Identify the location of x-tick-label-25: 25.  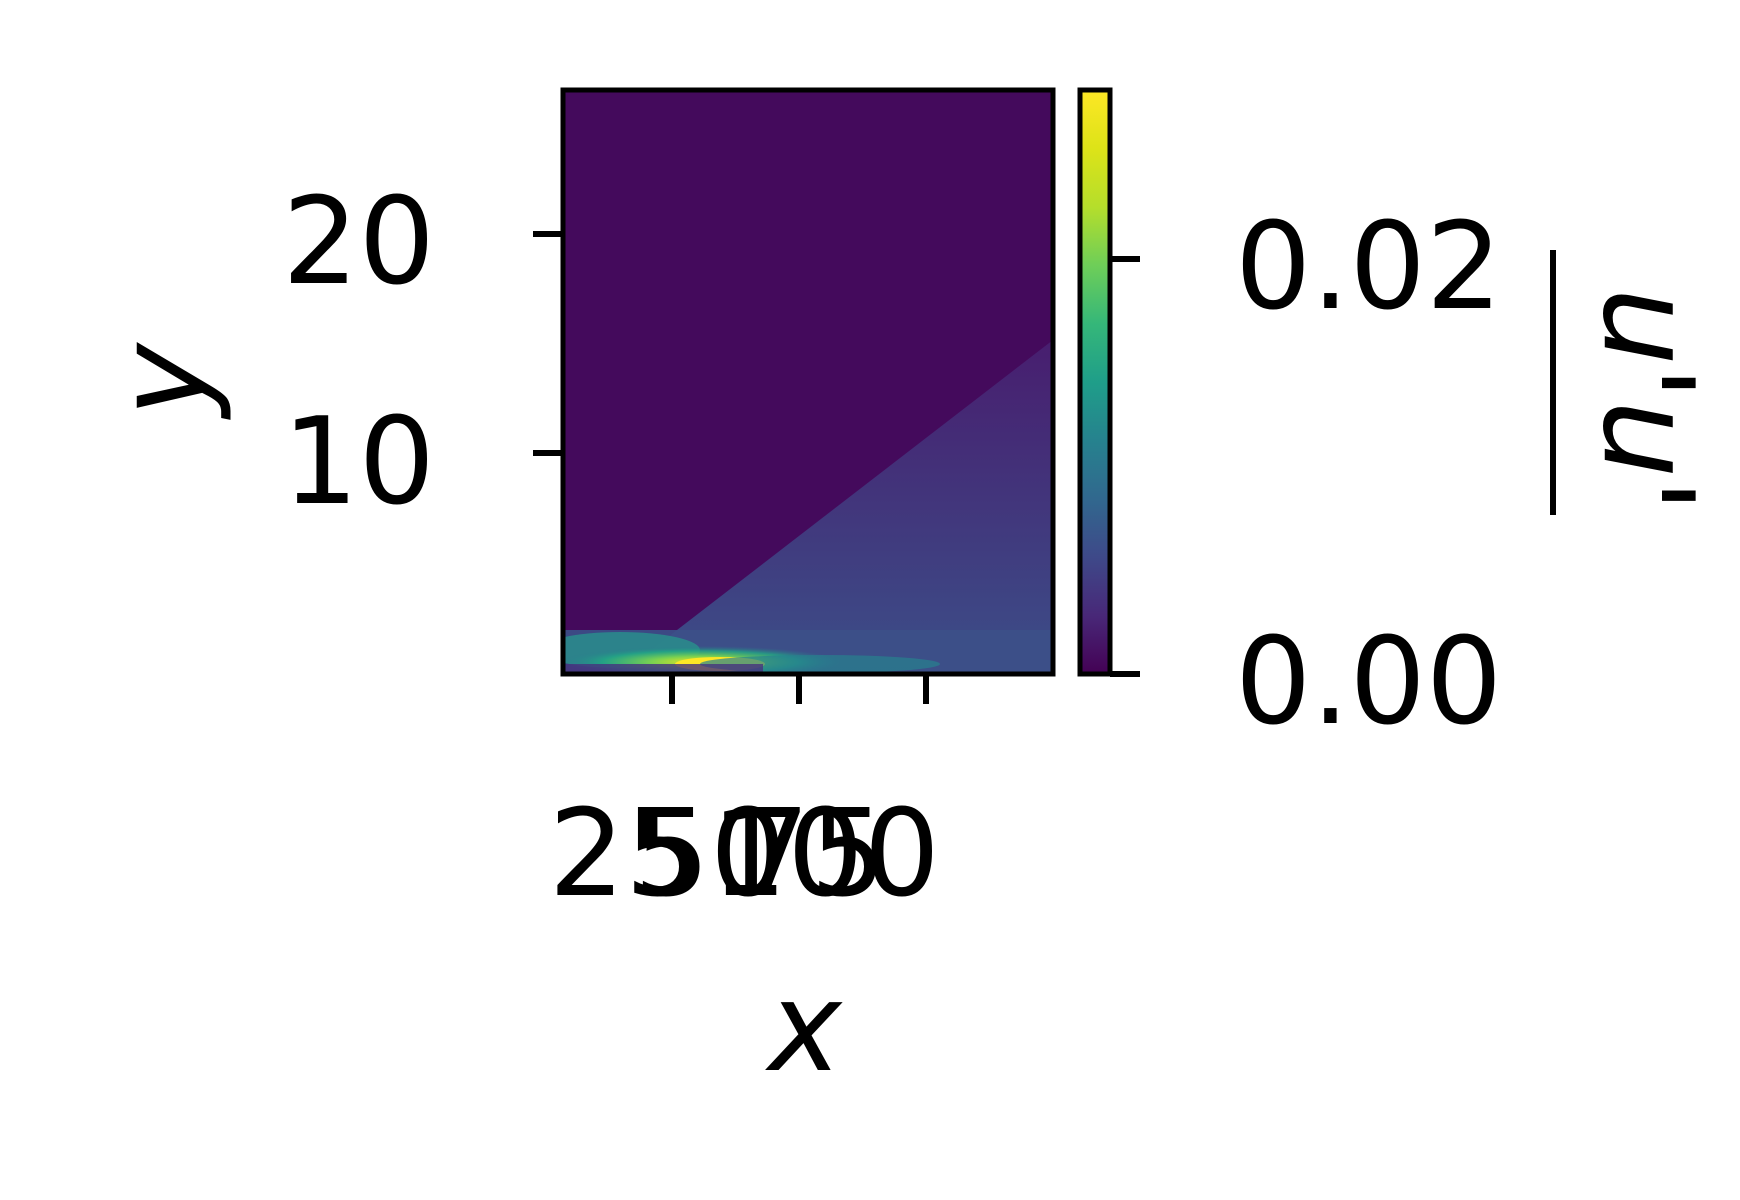
(625, 854).